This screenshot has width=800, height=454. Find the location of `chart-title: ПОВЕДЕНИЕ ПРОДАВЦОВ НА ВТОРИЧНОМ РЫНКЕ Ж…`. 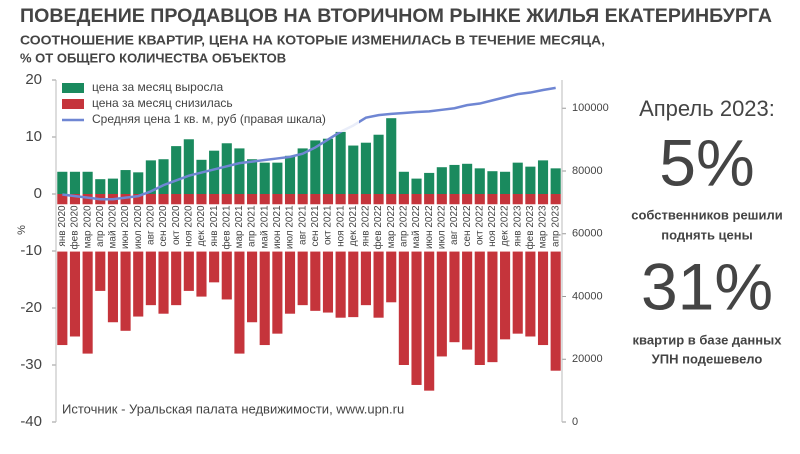

chart-title: ПОВЕДЕНИЕ ПРОДАВЦОВ НА ВТОРИЧНОМ РЫНКЕ Ж… is located at coordinates (396, 16).